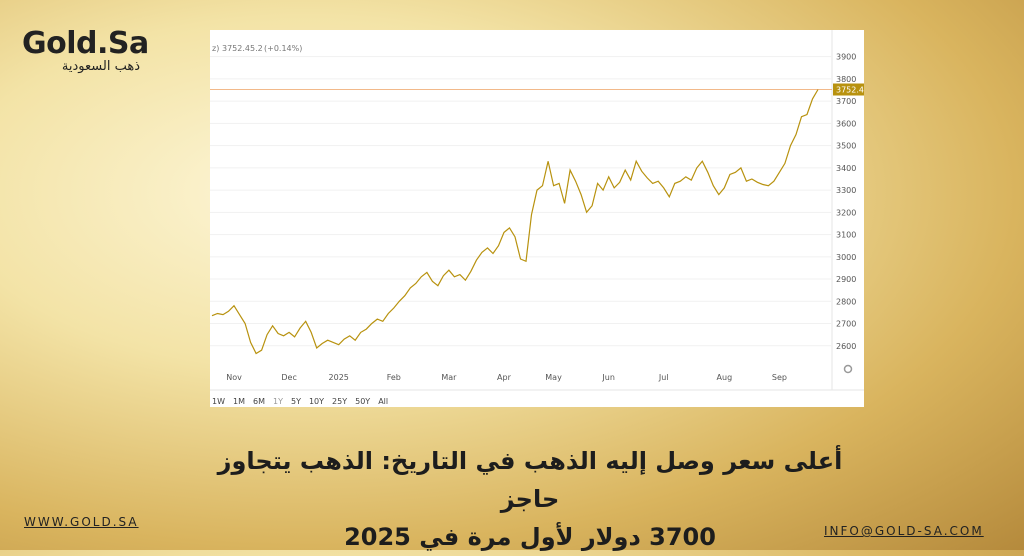  I want to click on y-tick-label: 2800, so click(846, 301).